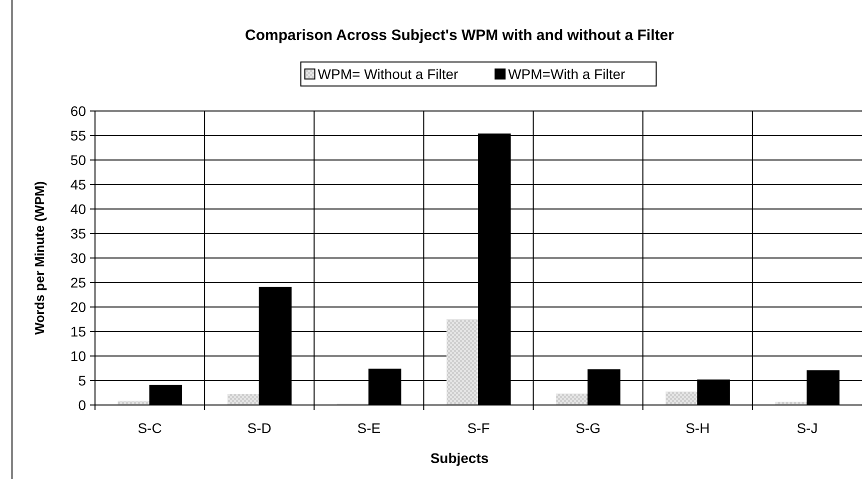 This screenshot has height=479, width=864. What do you see at coordinates (78, 306) in the screenshot?
I see `y-tick-label: 20` at bounding box center [78, 306].